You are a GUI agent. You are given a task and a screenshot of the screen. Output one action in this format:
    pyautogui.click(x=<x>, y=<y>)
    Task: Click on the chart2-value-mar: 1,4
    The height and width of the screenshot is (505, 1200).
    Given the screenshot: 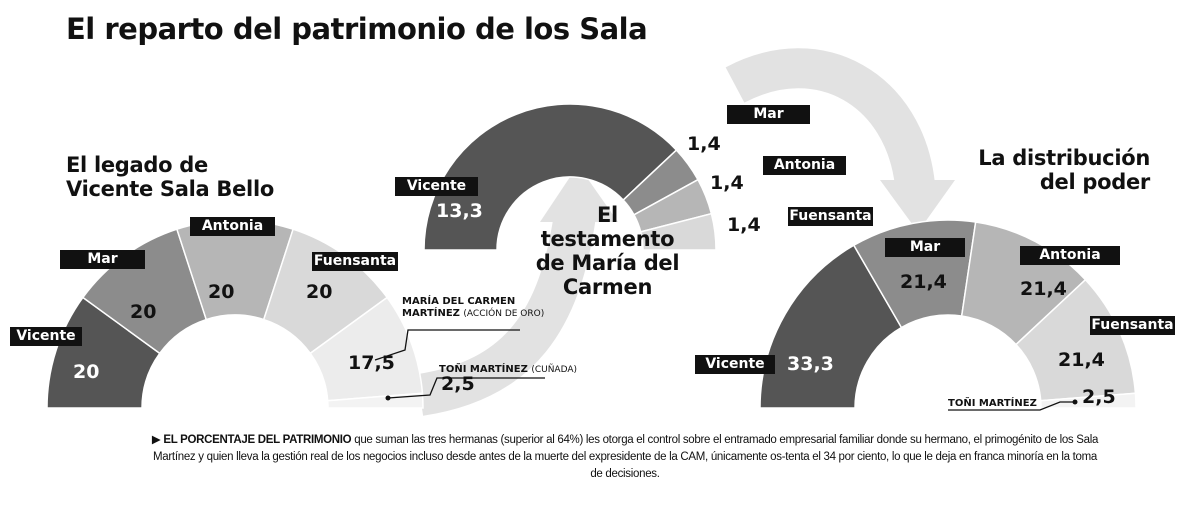 What is the action you would take?
    pyautogui.click(x=704, y=144)
    